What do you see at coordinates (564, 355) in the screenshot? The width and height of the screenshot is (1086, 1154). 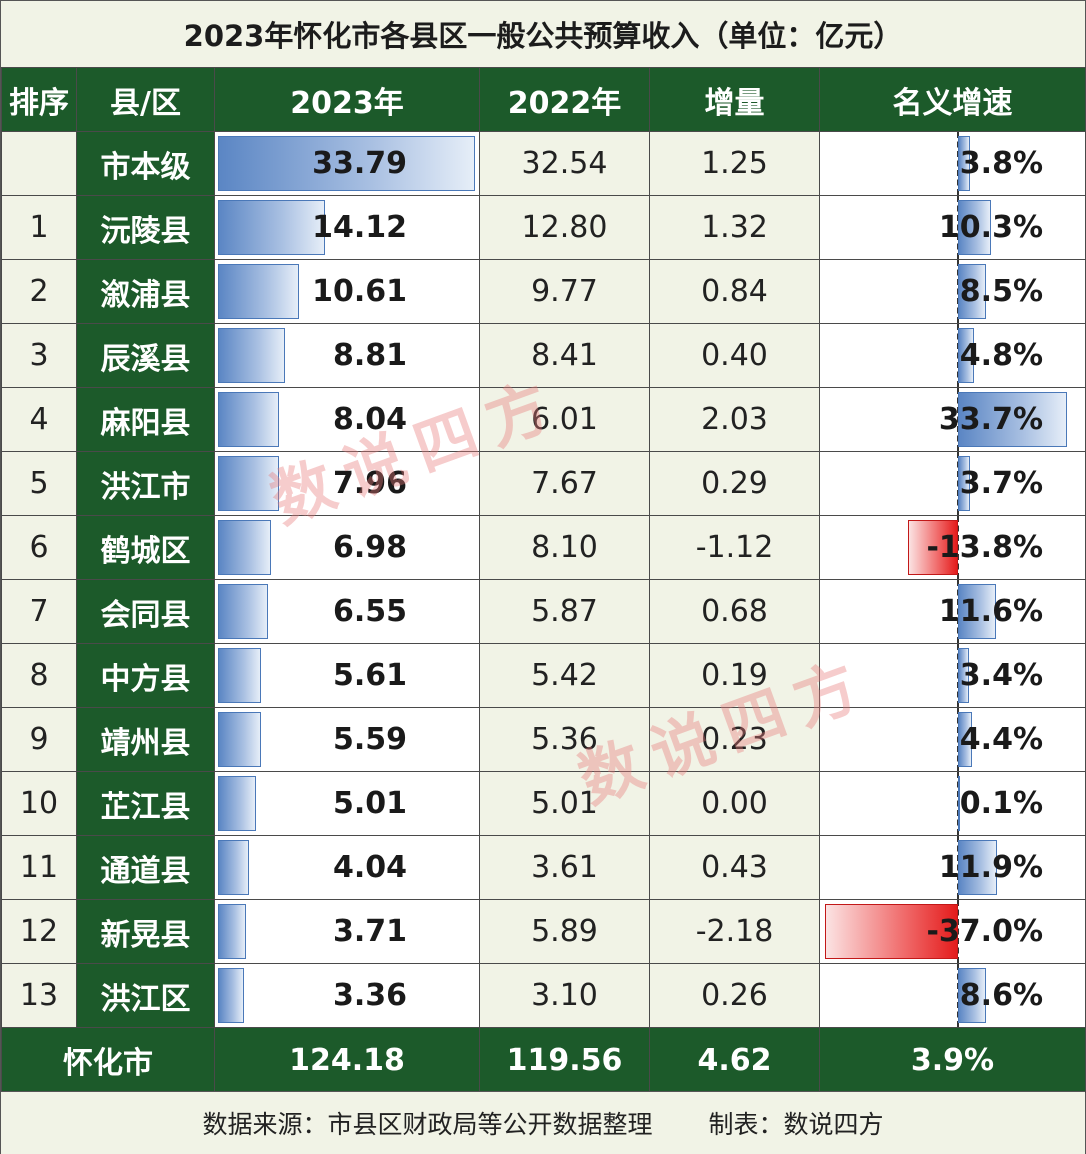 I see `value-2022-cell: 8.41` at bounding box center [564, 355].